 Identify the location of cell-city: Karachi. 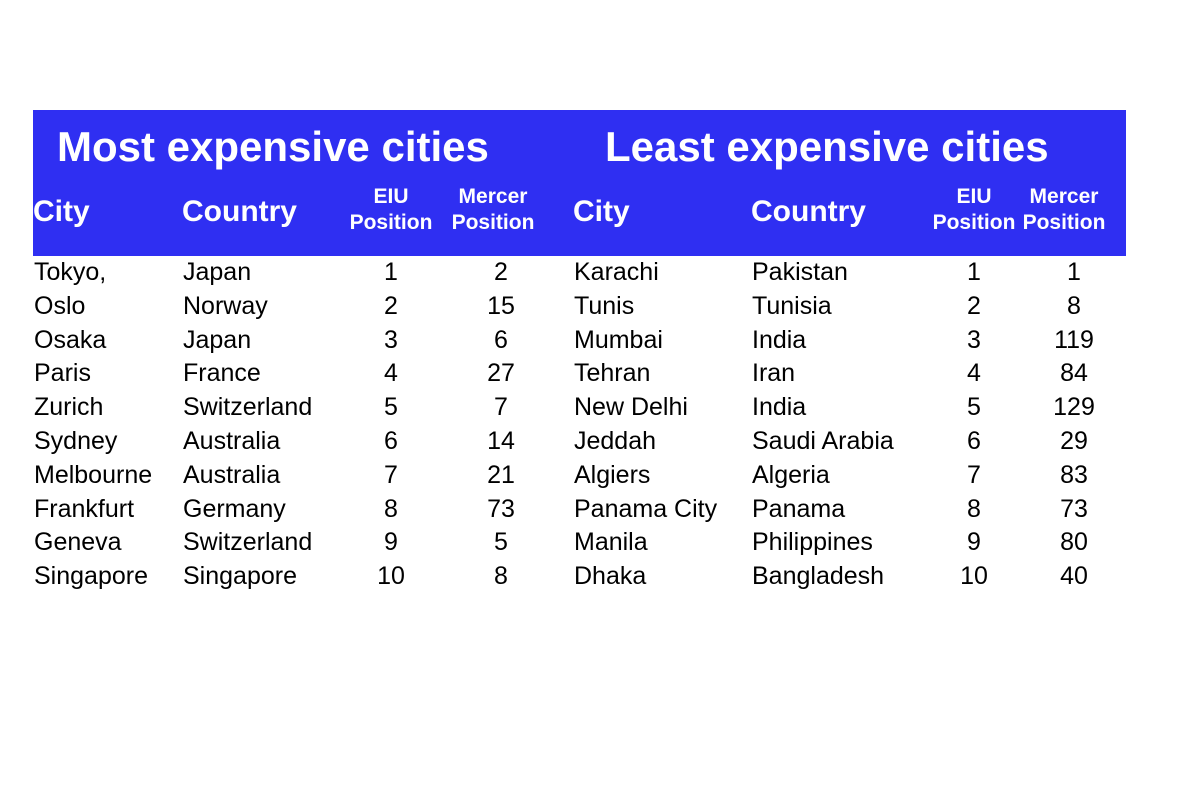
(616, 272).